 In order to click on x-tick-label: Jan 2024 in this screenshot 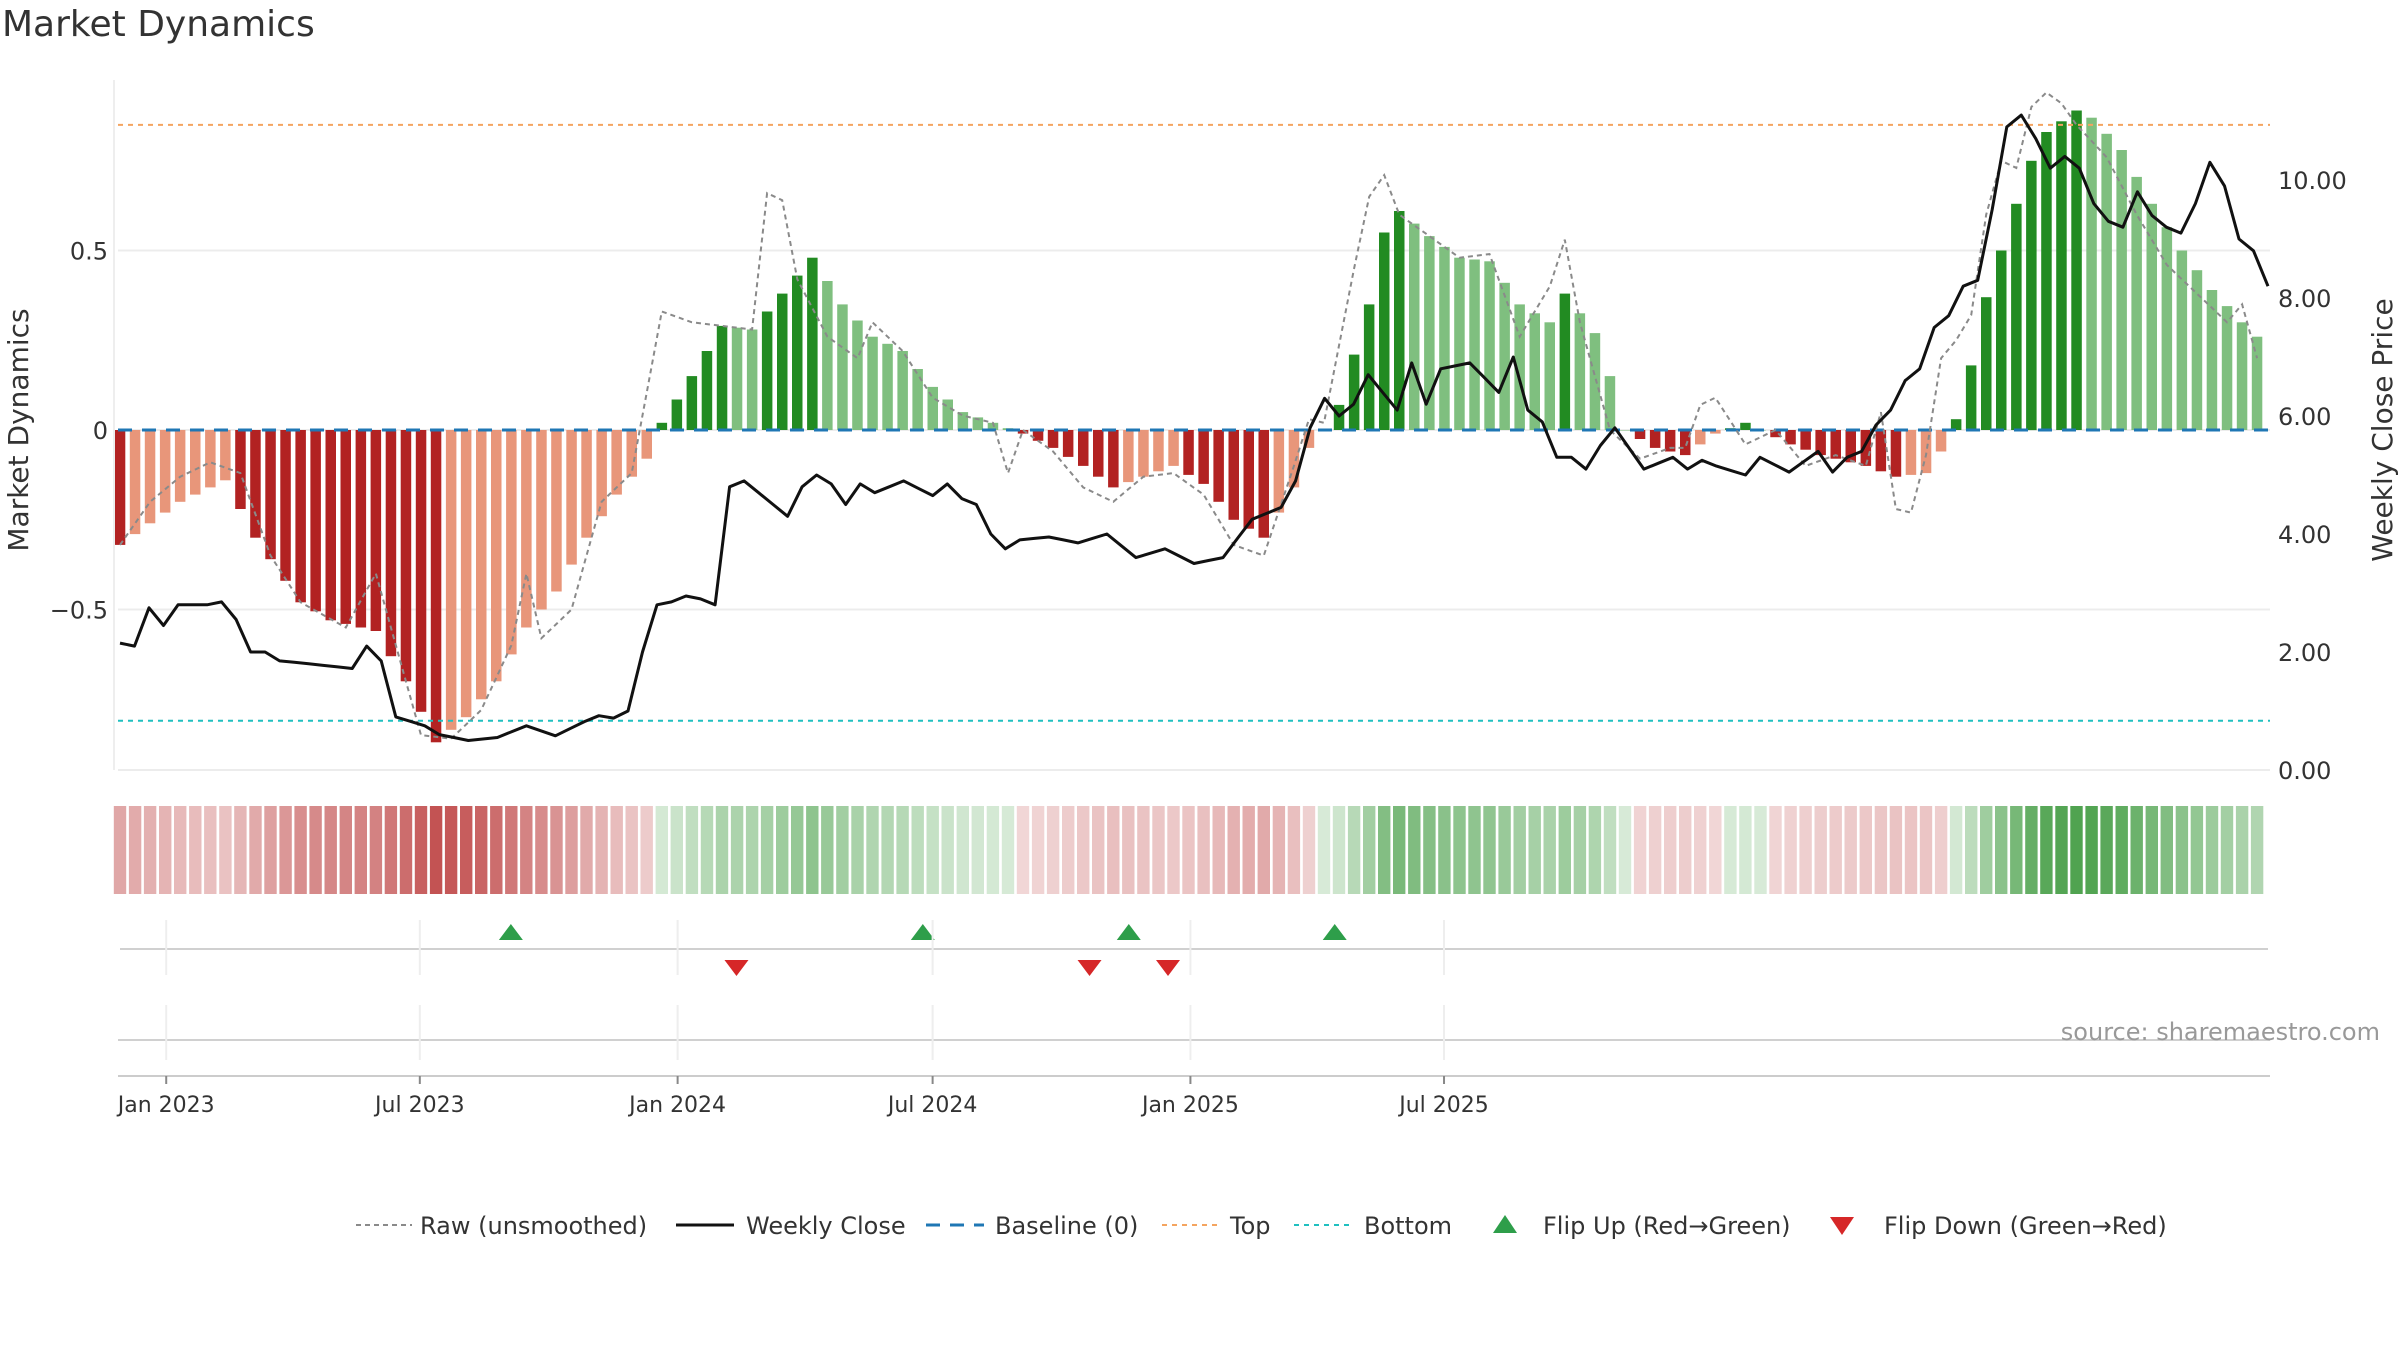, I will do `click(676, 1105)`.